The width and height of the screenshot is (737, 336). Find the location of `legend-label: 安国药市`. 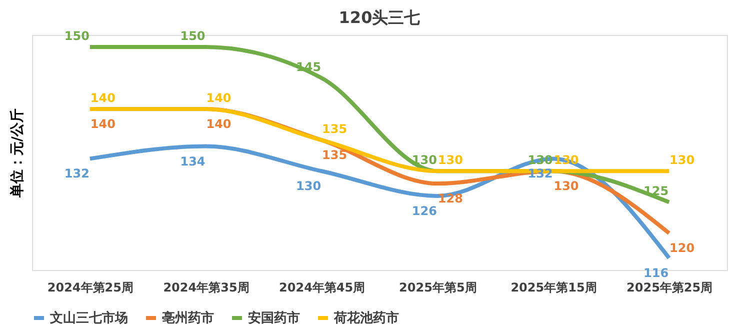

legend-label: 安国药市 is located at coordinates (274, 318).